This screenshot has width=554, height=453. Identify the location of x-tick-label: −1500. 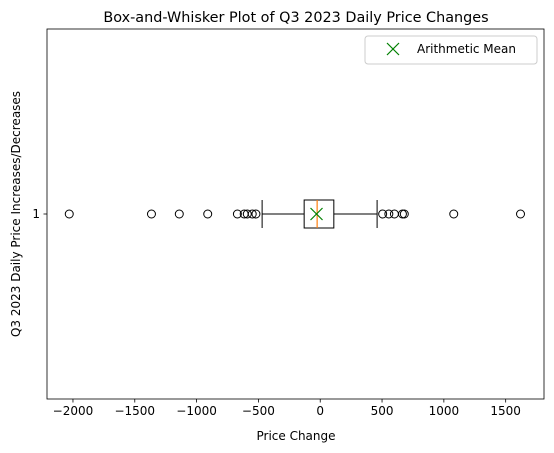
(134, 411).